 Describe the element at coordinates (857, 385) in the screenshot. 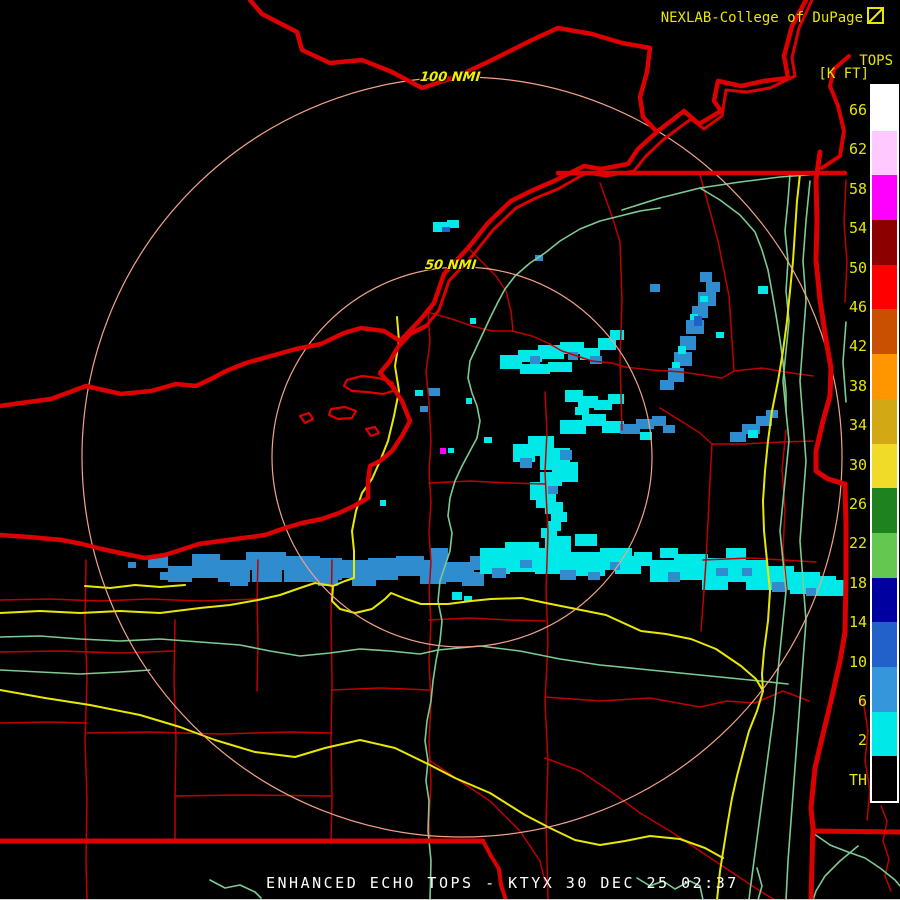

I see `color-scale-label: 38` at that location.